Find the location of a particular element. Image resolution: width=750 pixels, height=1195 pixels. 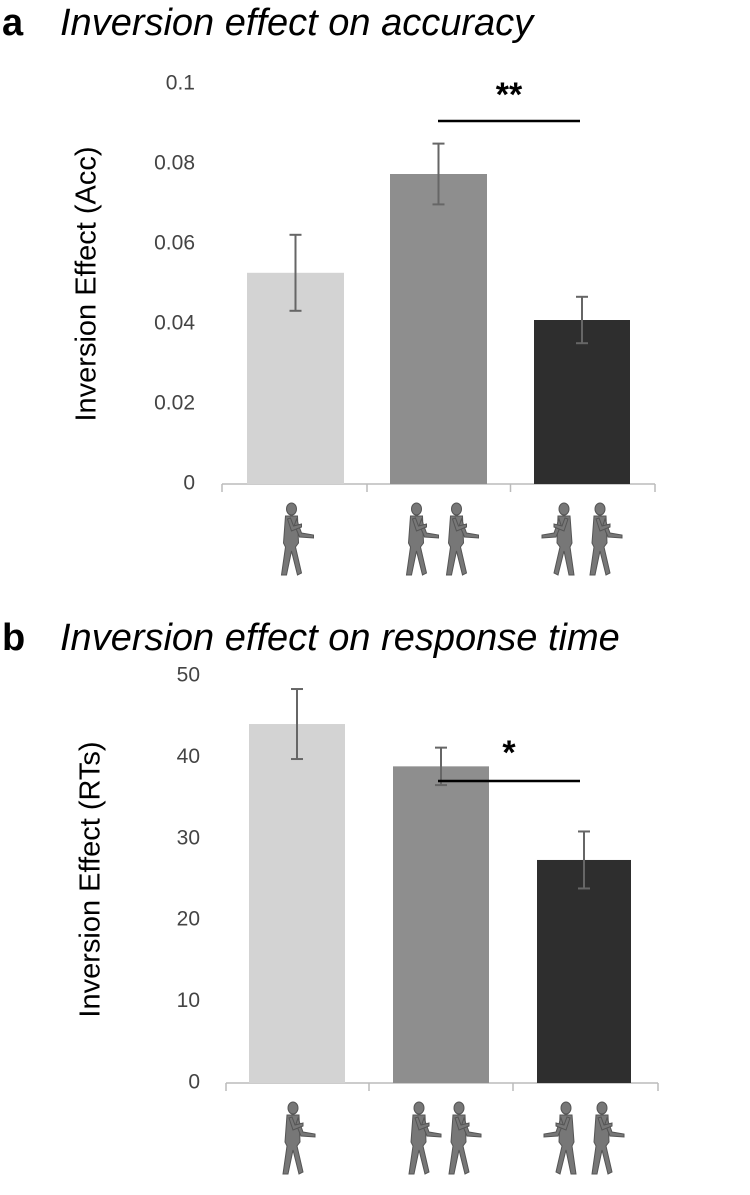

y-axis-label: Inversion Effect (RTs) is located at coordinates (91, 879).